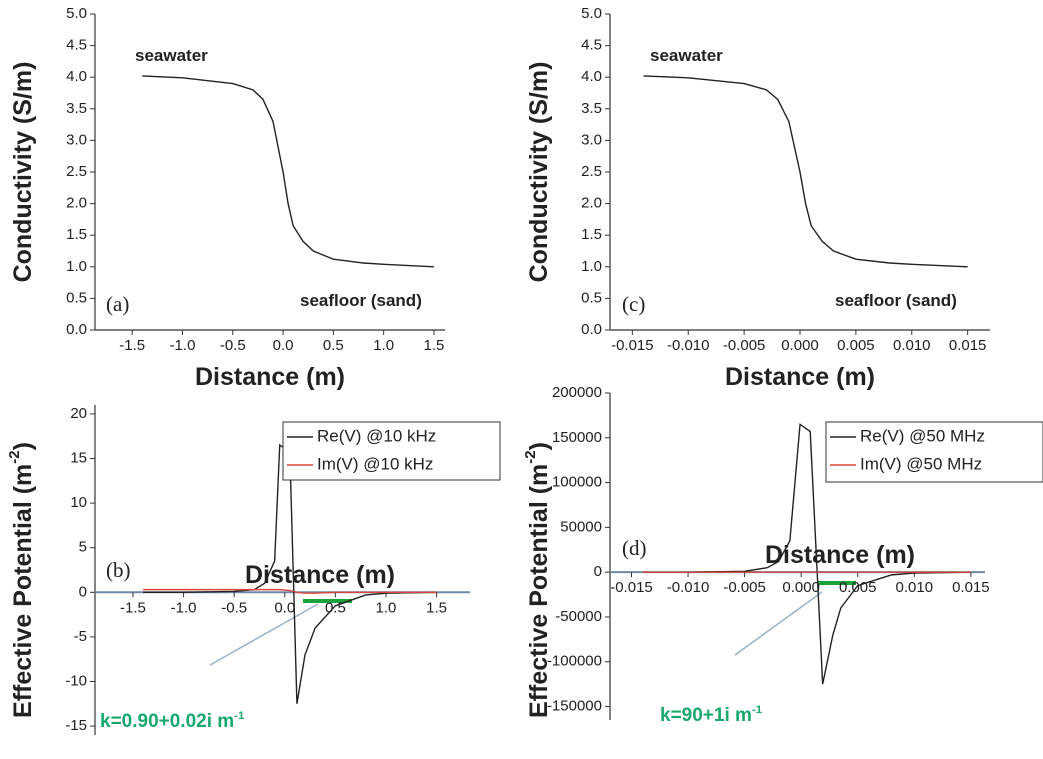 The width and height of the screenshot is (1043, 759). Describe the element at coordinates (434, 345) in the screenshot. I see `x-tick-label: 1.5` at that location.